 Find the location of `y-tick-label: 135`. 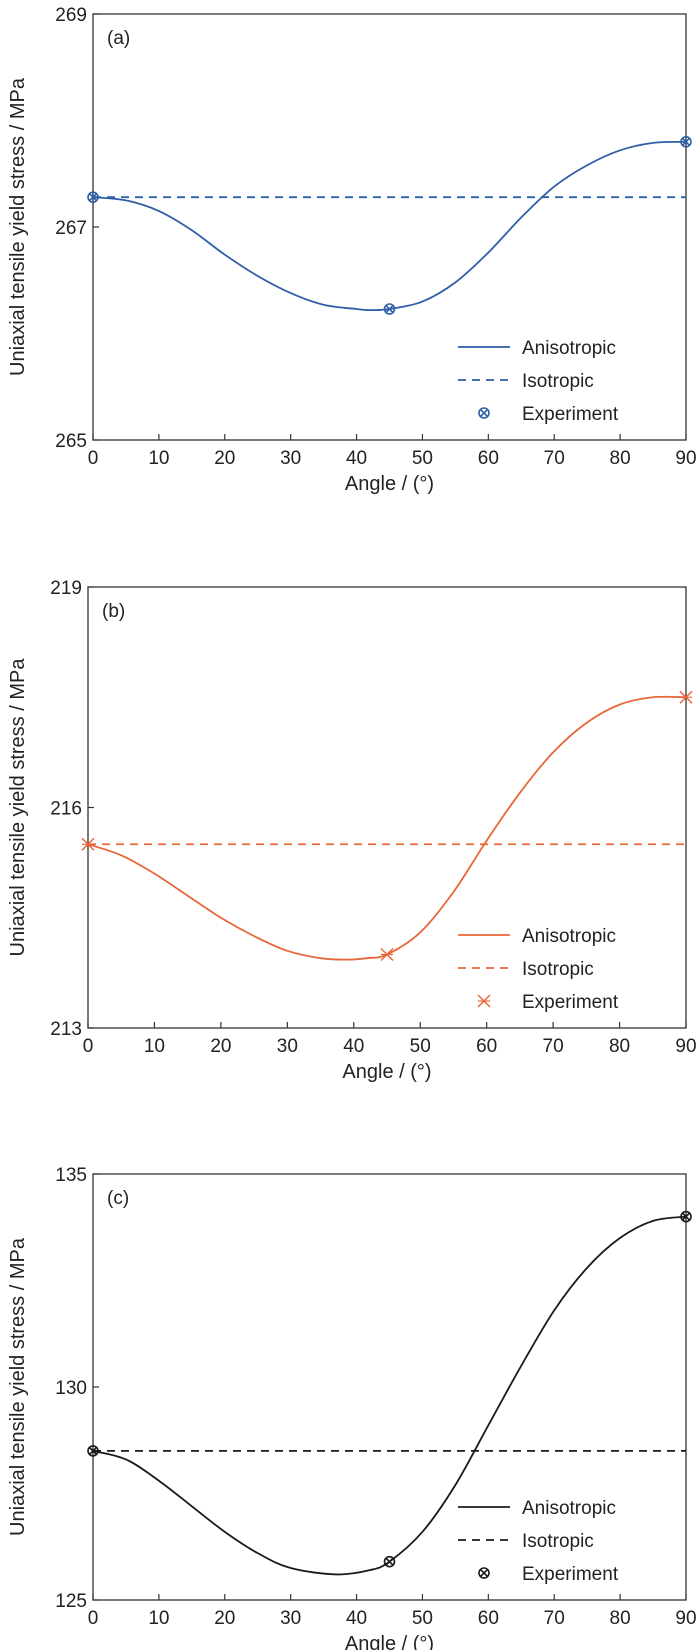

y-tick-label: 135 is located at coordinates (71, 1175).